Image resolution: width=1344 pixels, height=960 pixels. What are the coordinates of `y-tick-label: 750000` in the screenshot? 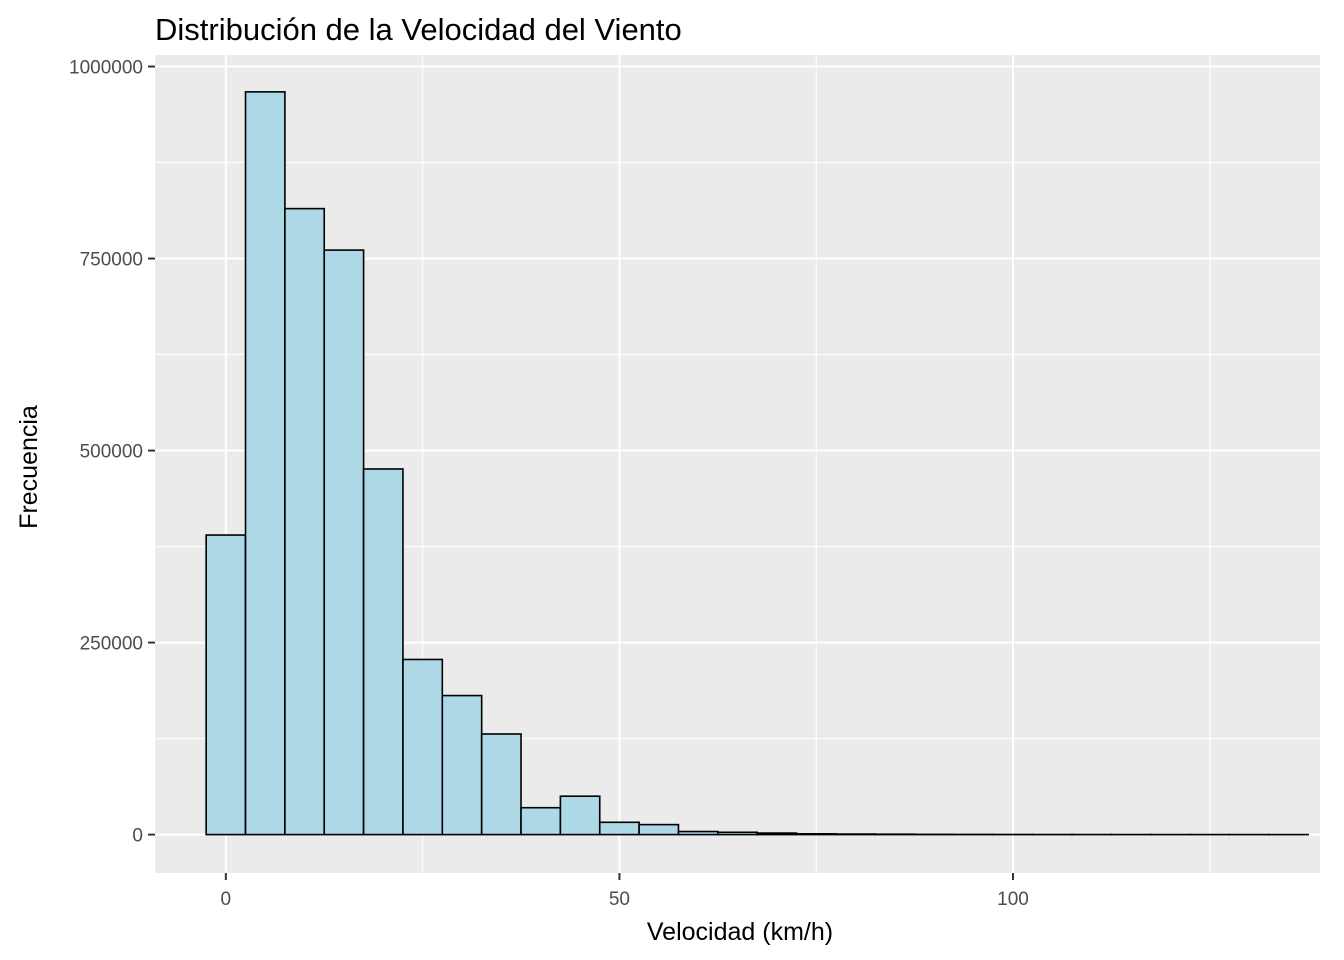 It's located at (111, 260).